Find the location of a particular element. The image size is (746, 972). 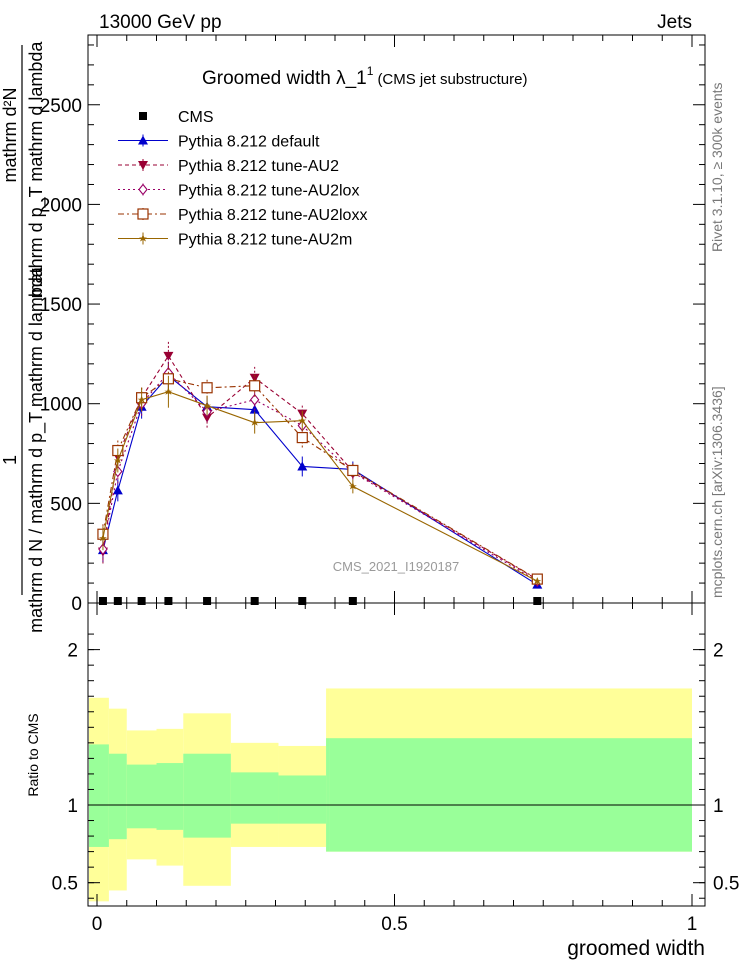

legend-entry: Pythia 8.212 tune-AU2loxx is located at coordinates (242, 215).